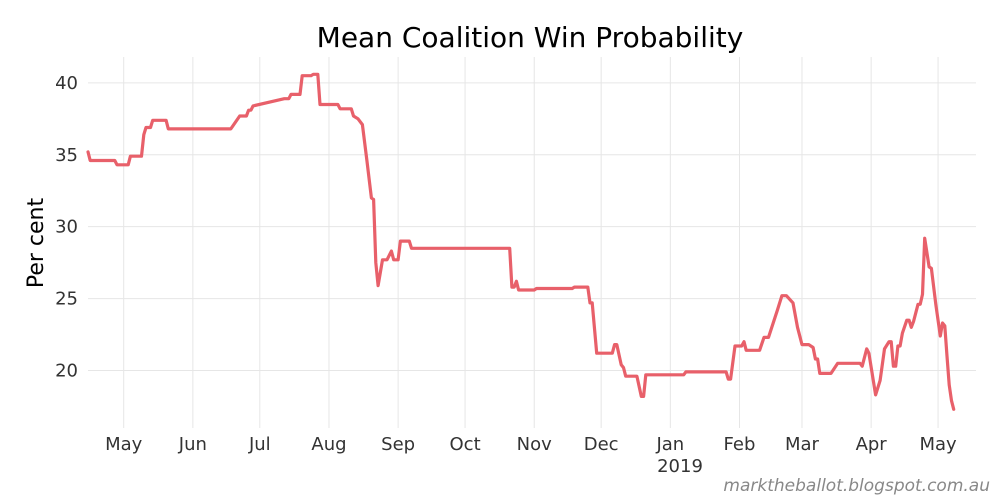 This screenshot has width=1000, height=500. Describe the element at coordinates (259, 444) in the screenshot. I see `x-tick-label-2: Jul` at that location.